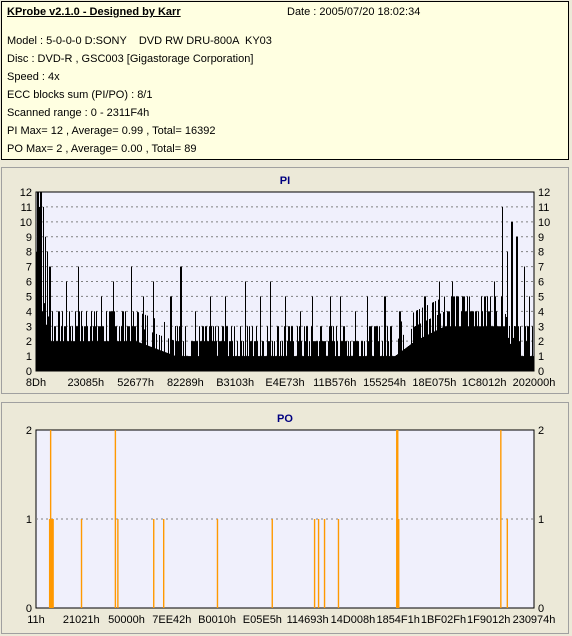  What do you see at coordinates (334, 383) in the screenshot?
I see `pi-xtick-label: 11B576h` at bounding box center [334, 383].